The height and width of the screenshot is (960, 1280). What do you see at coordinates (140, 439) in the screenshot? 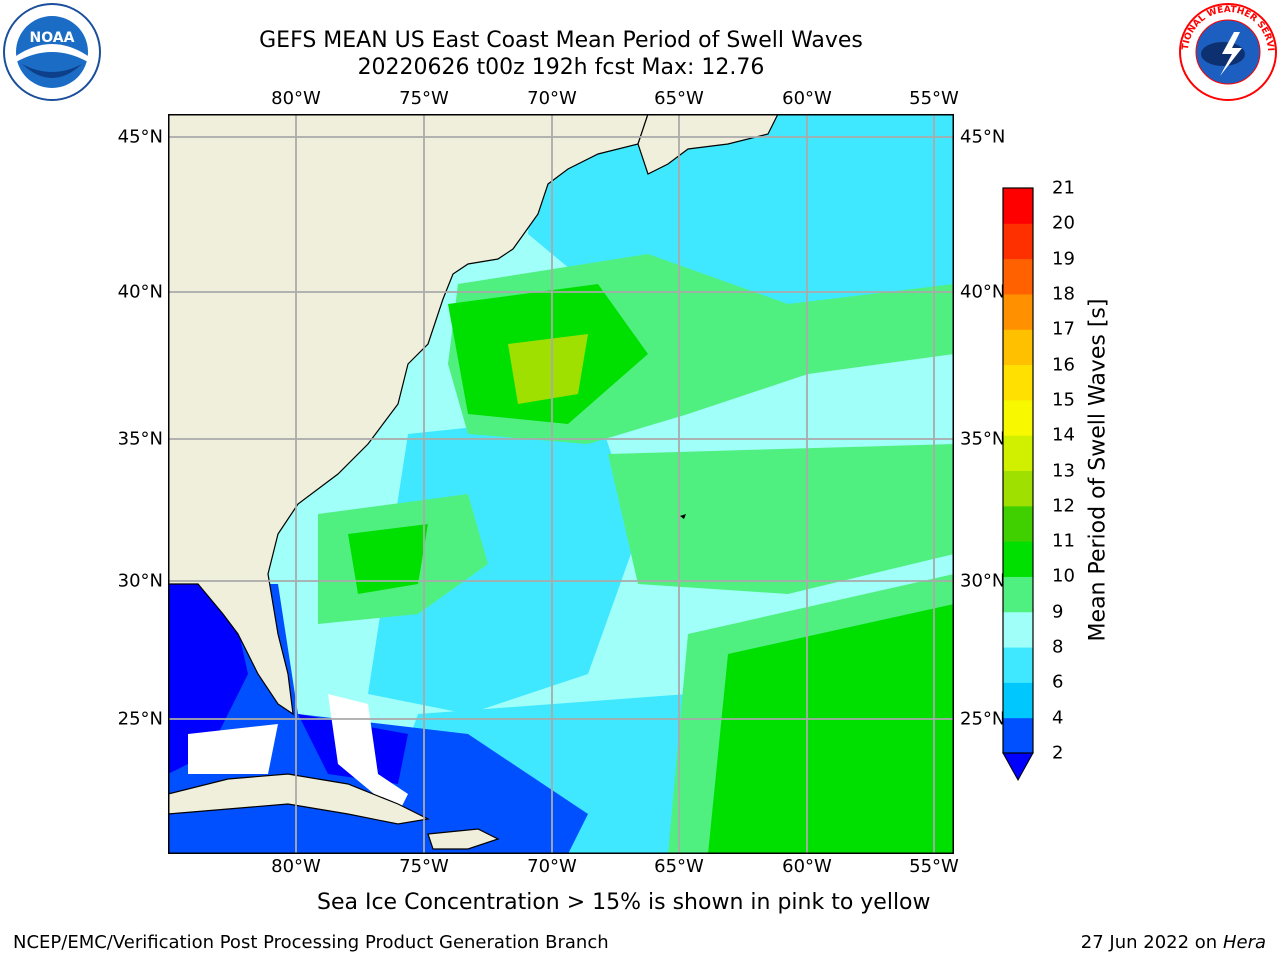
I see `lat-label-left-35n: 35°N` at bounding box center [140, 439].